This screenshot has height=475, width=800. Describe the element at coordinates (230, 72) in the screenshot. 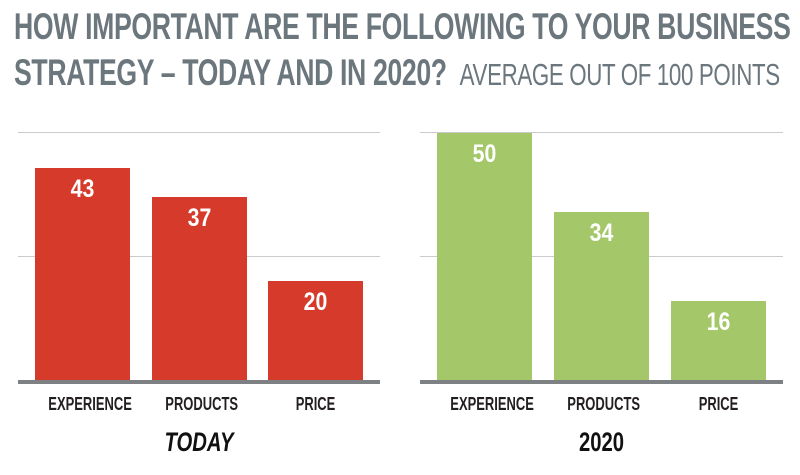

I see `title-line-2: STRATEGY – TODAY AND IN 2020?` at that location.